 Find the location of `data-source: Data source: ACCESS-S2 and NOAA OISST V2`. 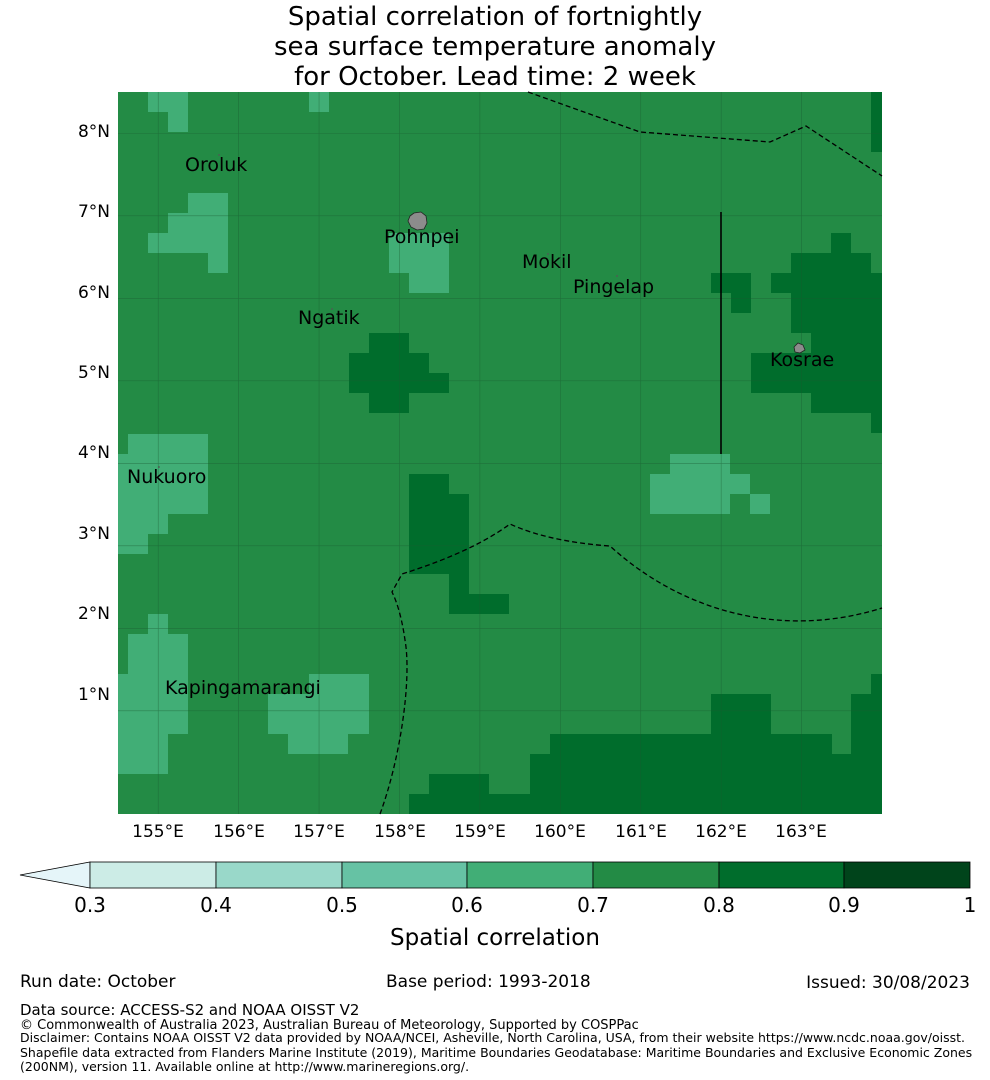

data-source: Data source: ACCESS-S2 and NOAA OISST V2 is located at coordinates (190, 1010).